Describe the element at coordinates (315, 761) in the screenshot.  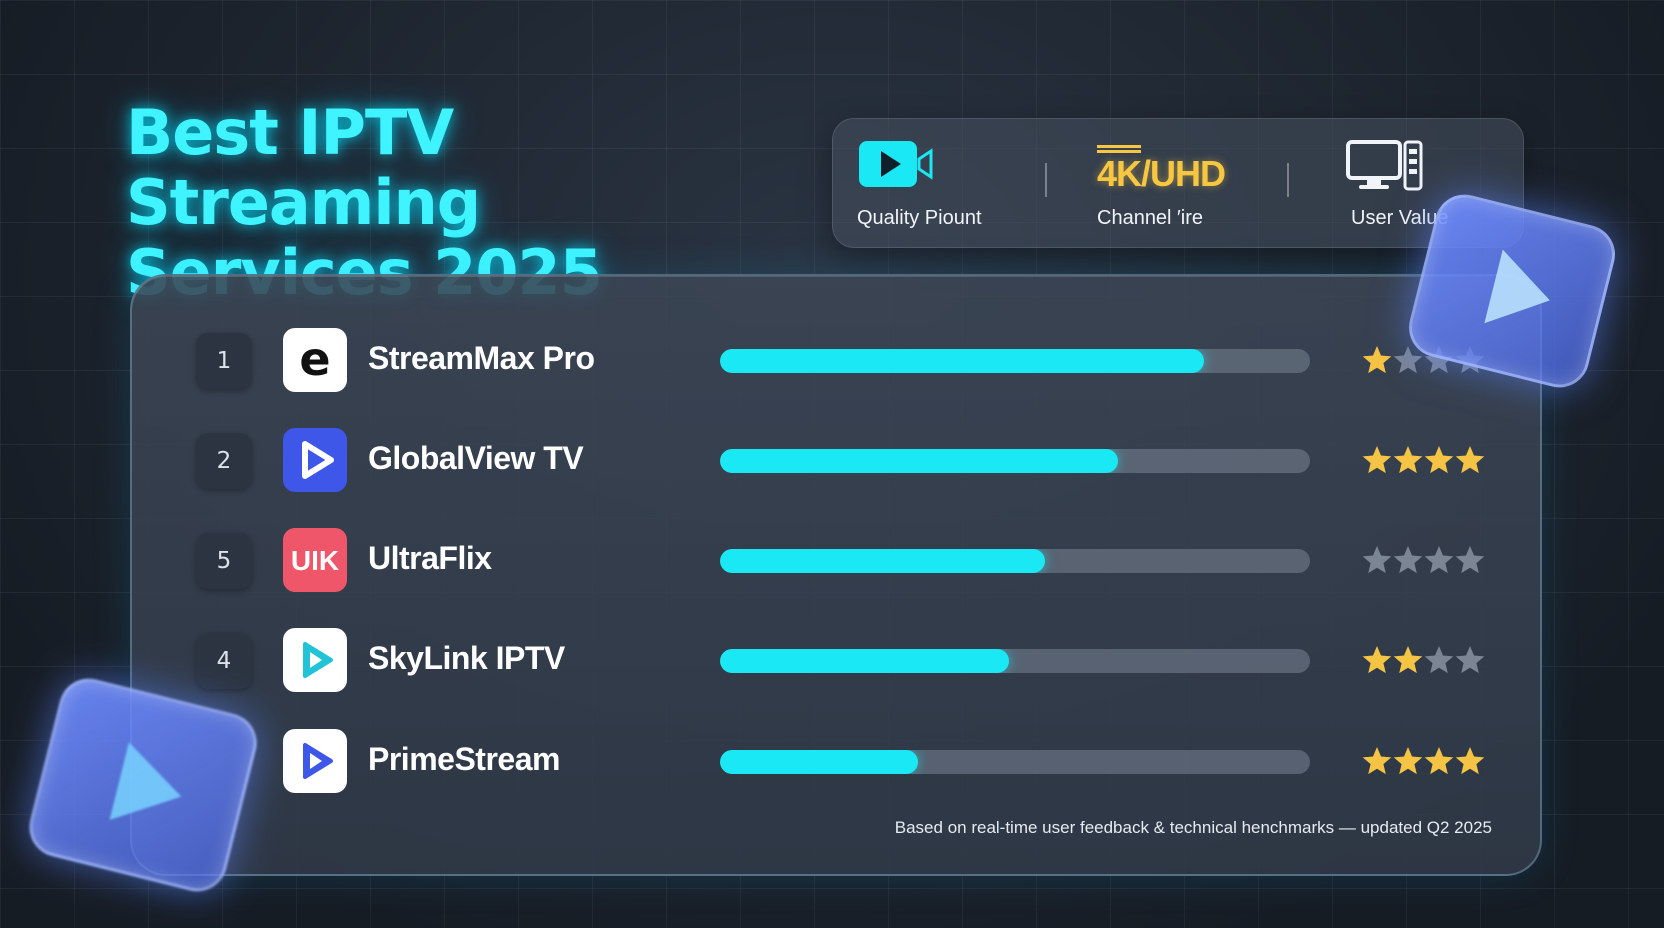
I see `blue-play-logo-icon` at that location.